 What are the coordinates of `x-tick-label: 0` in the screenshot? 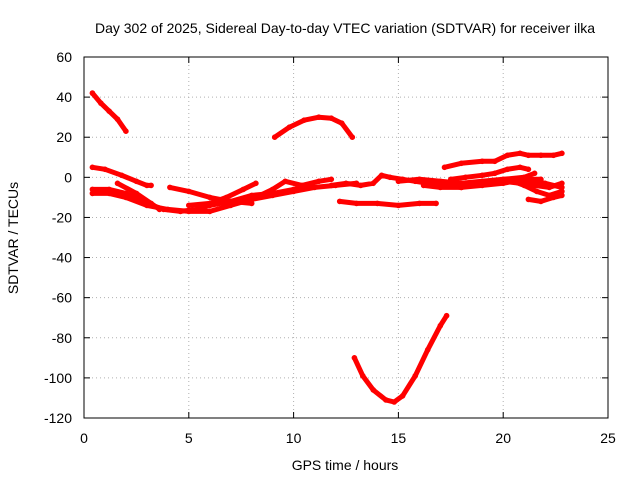 It's located at (84, 438).